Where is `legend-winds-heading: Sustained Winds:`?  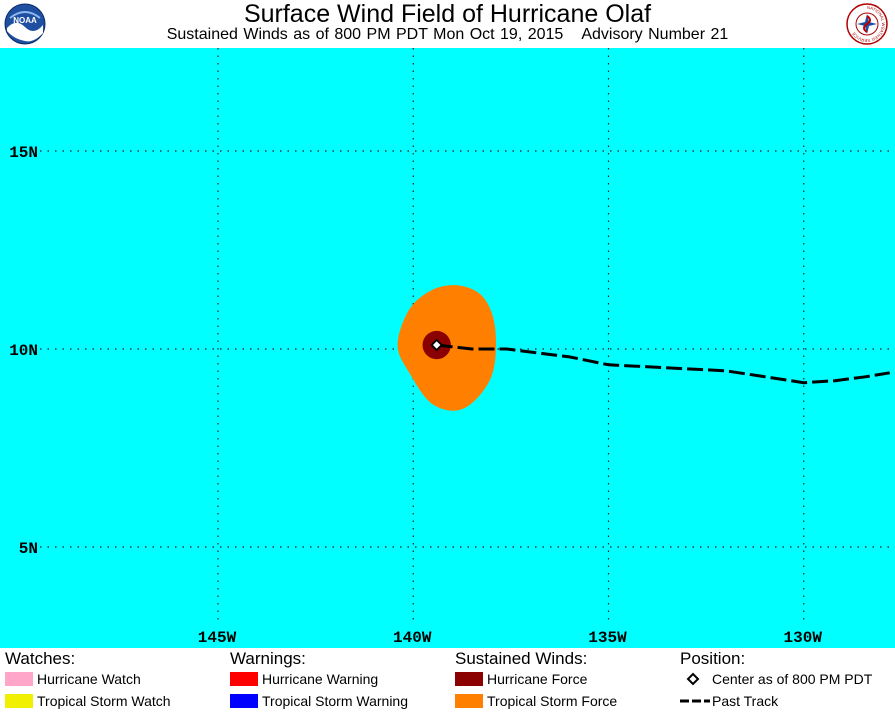 legend-winds-heading: Sustained Winds: is located at coordinates (521, 658).